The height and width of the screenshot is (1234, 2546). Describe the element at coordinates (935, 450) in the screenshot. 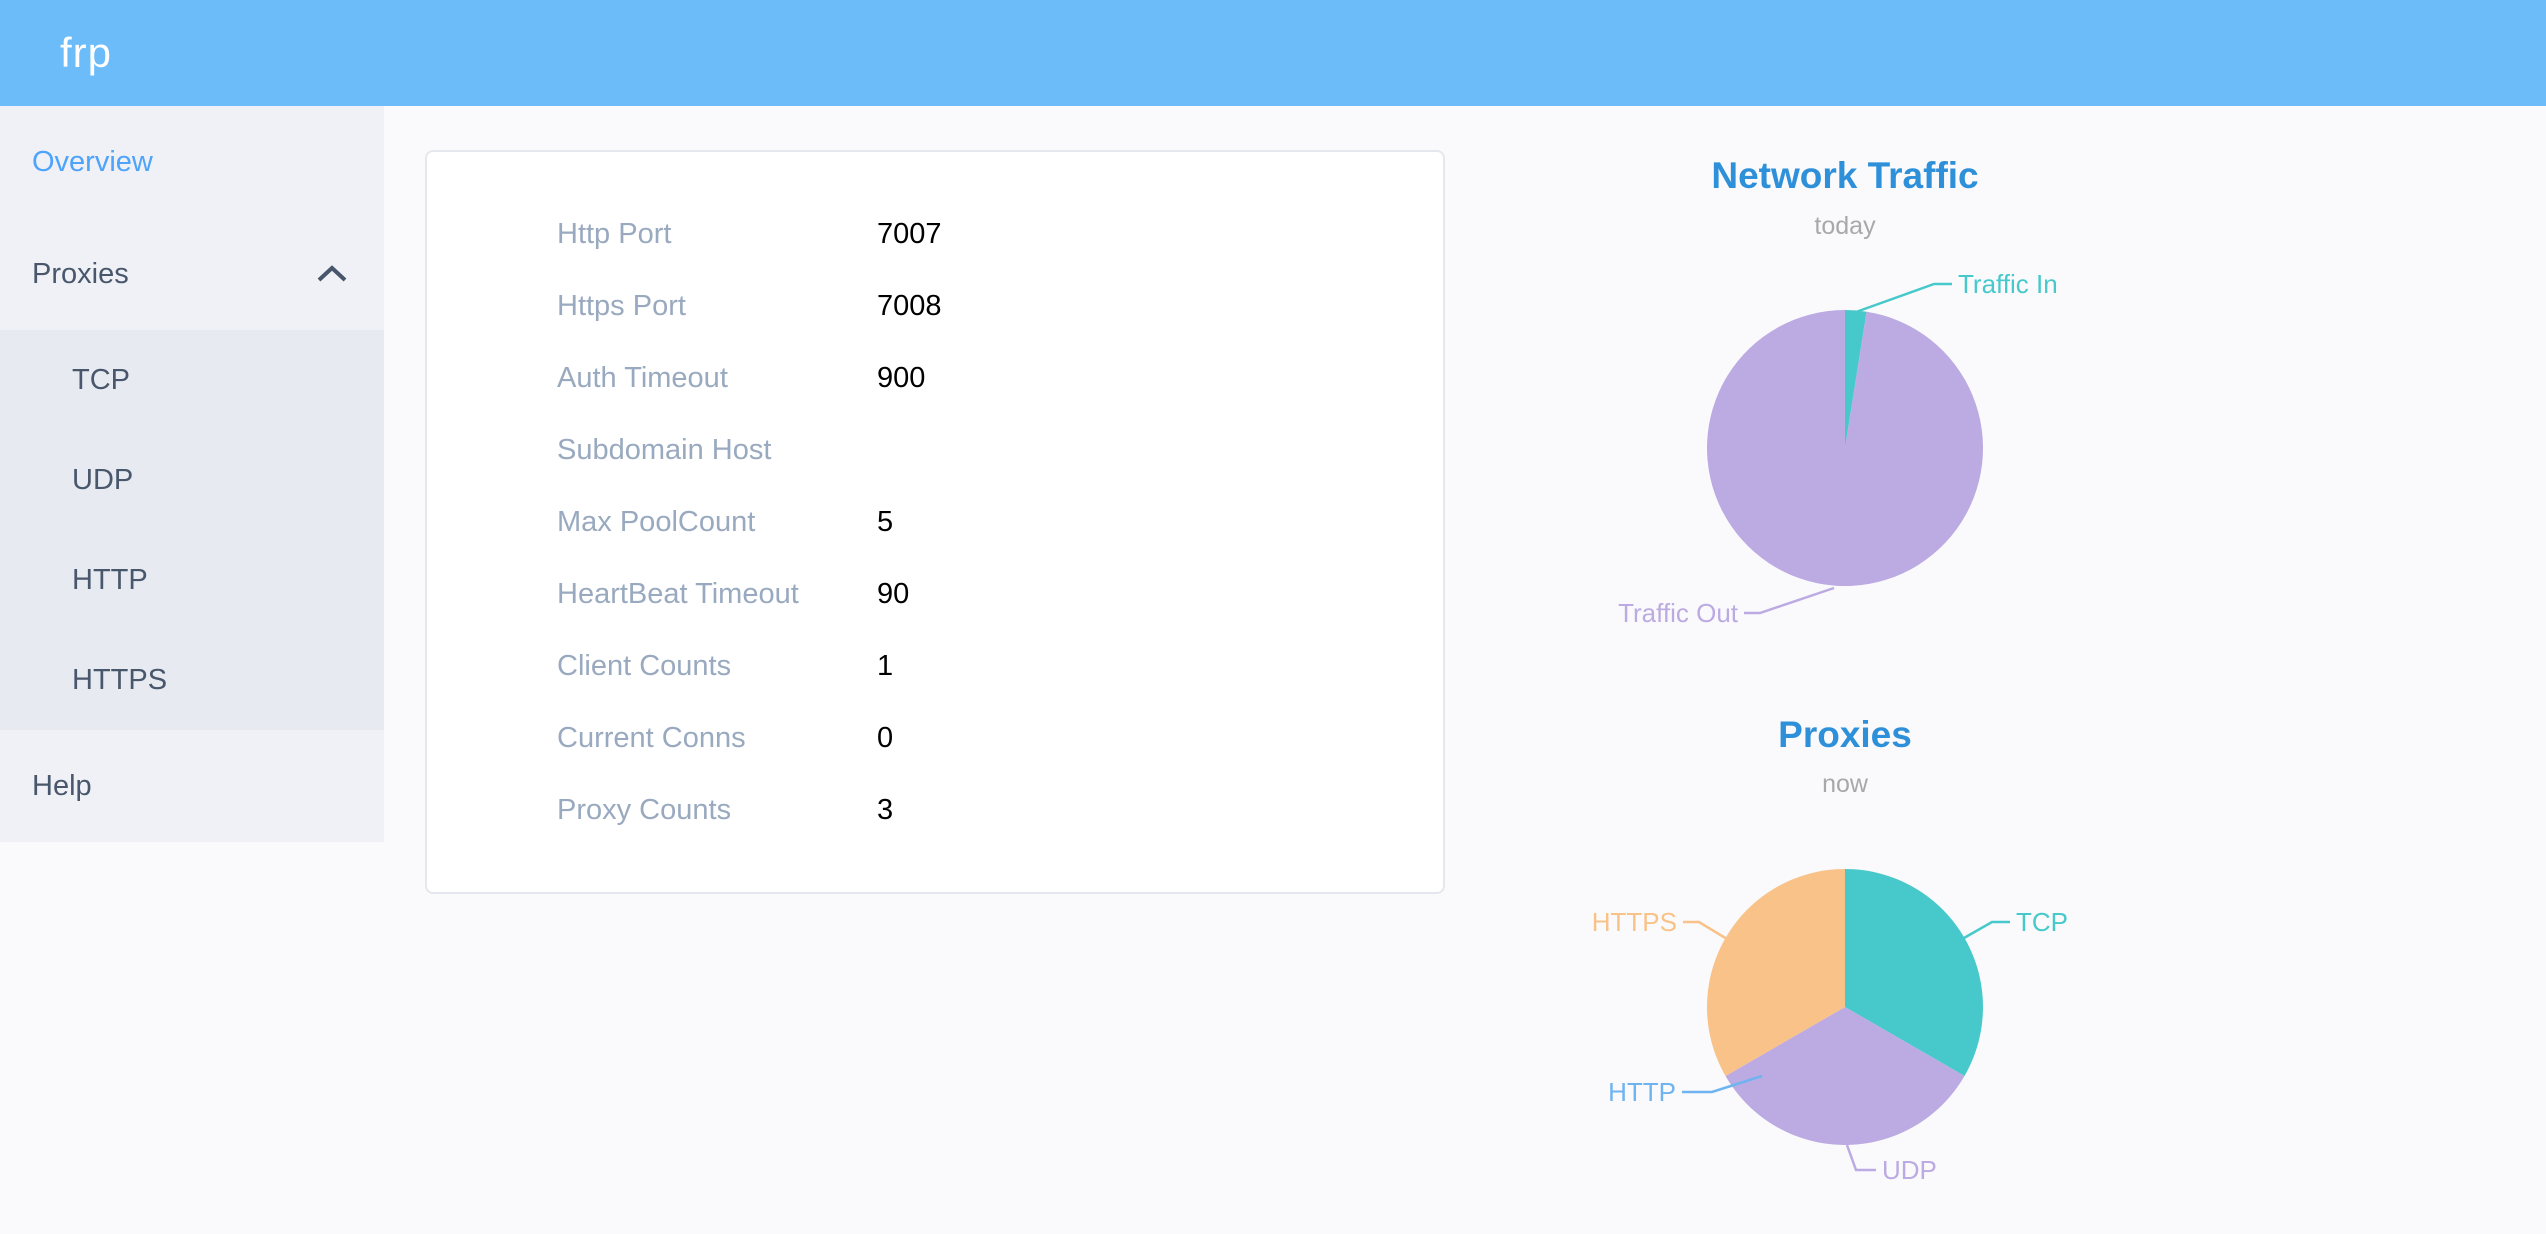

I see `server-info-row: Subdomain Host` at that location.